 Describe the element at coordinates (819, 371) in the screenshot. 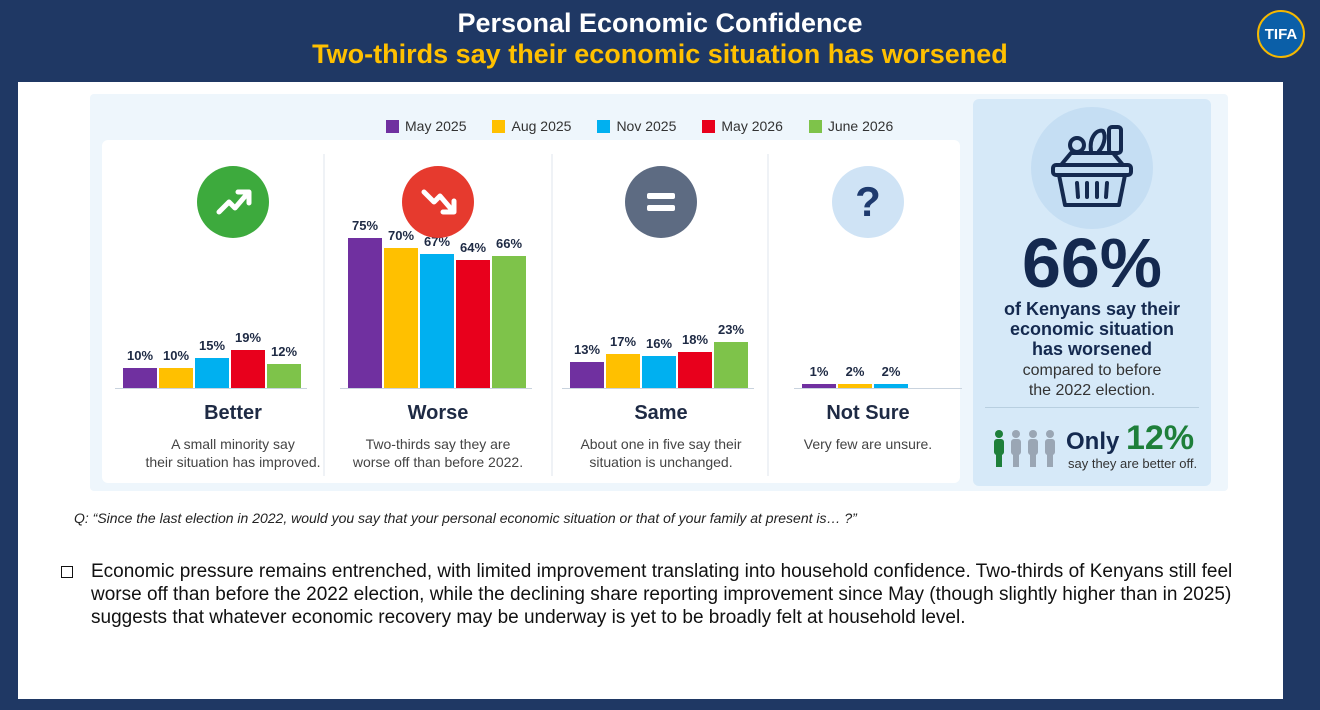

I see `data-label: 1%` at that location.